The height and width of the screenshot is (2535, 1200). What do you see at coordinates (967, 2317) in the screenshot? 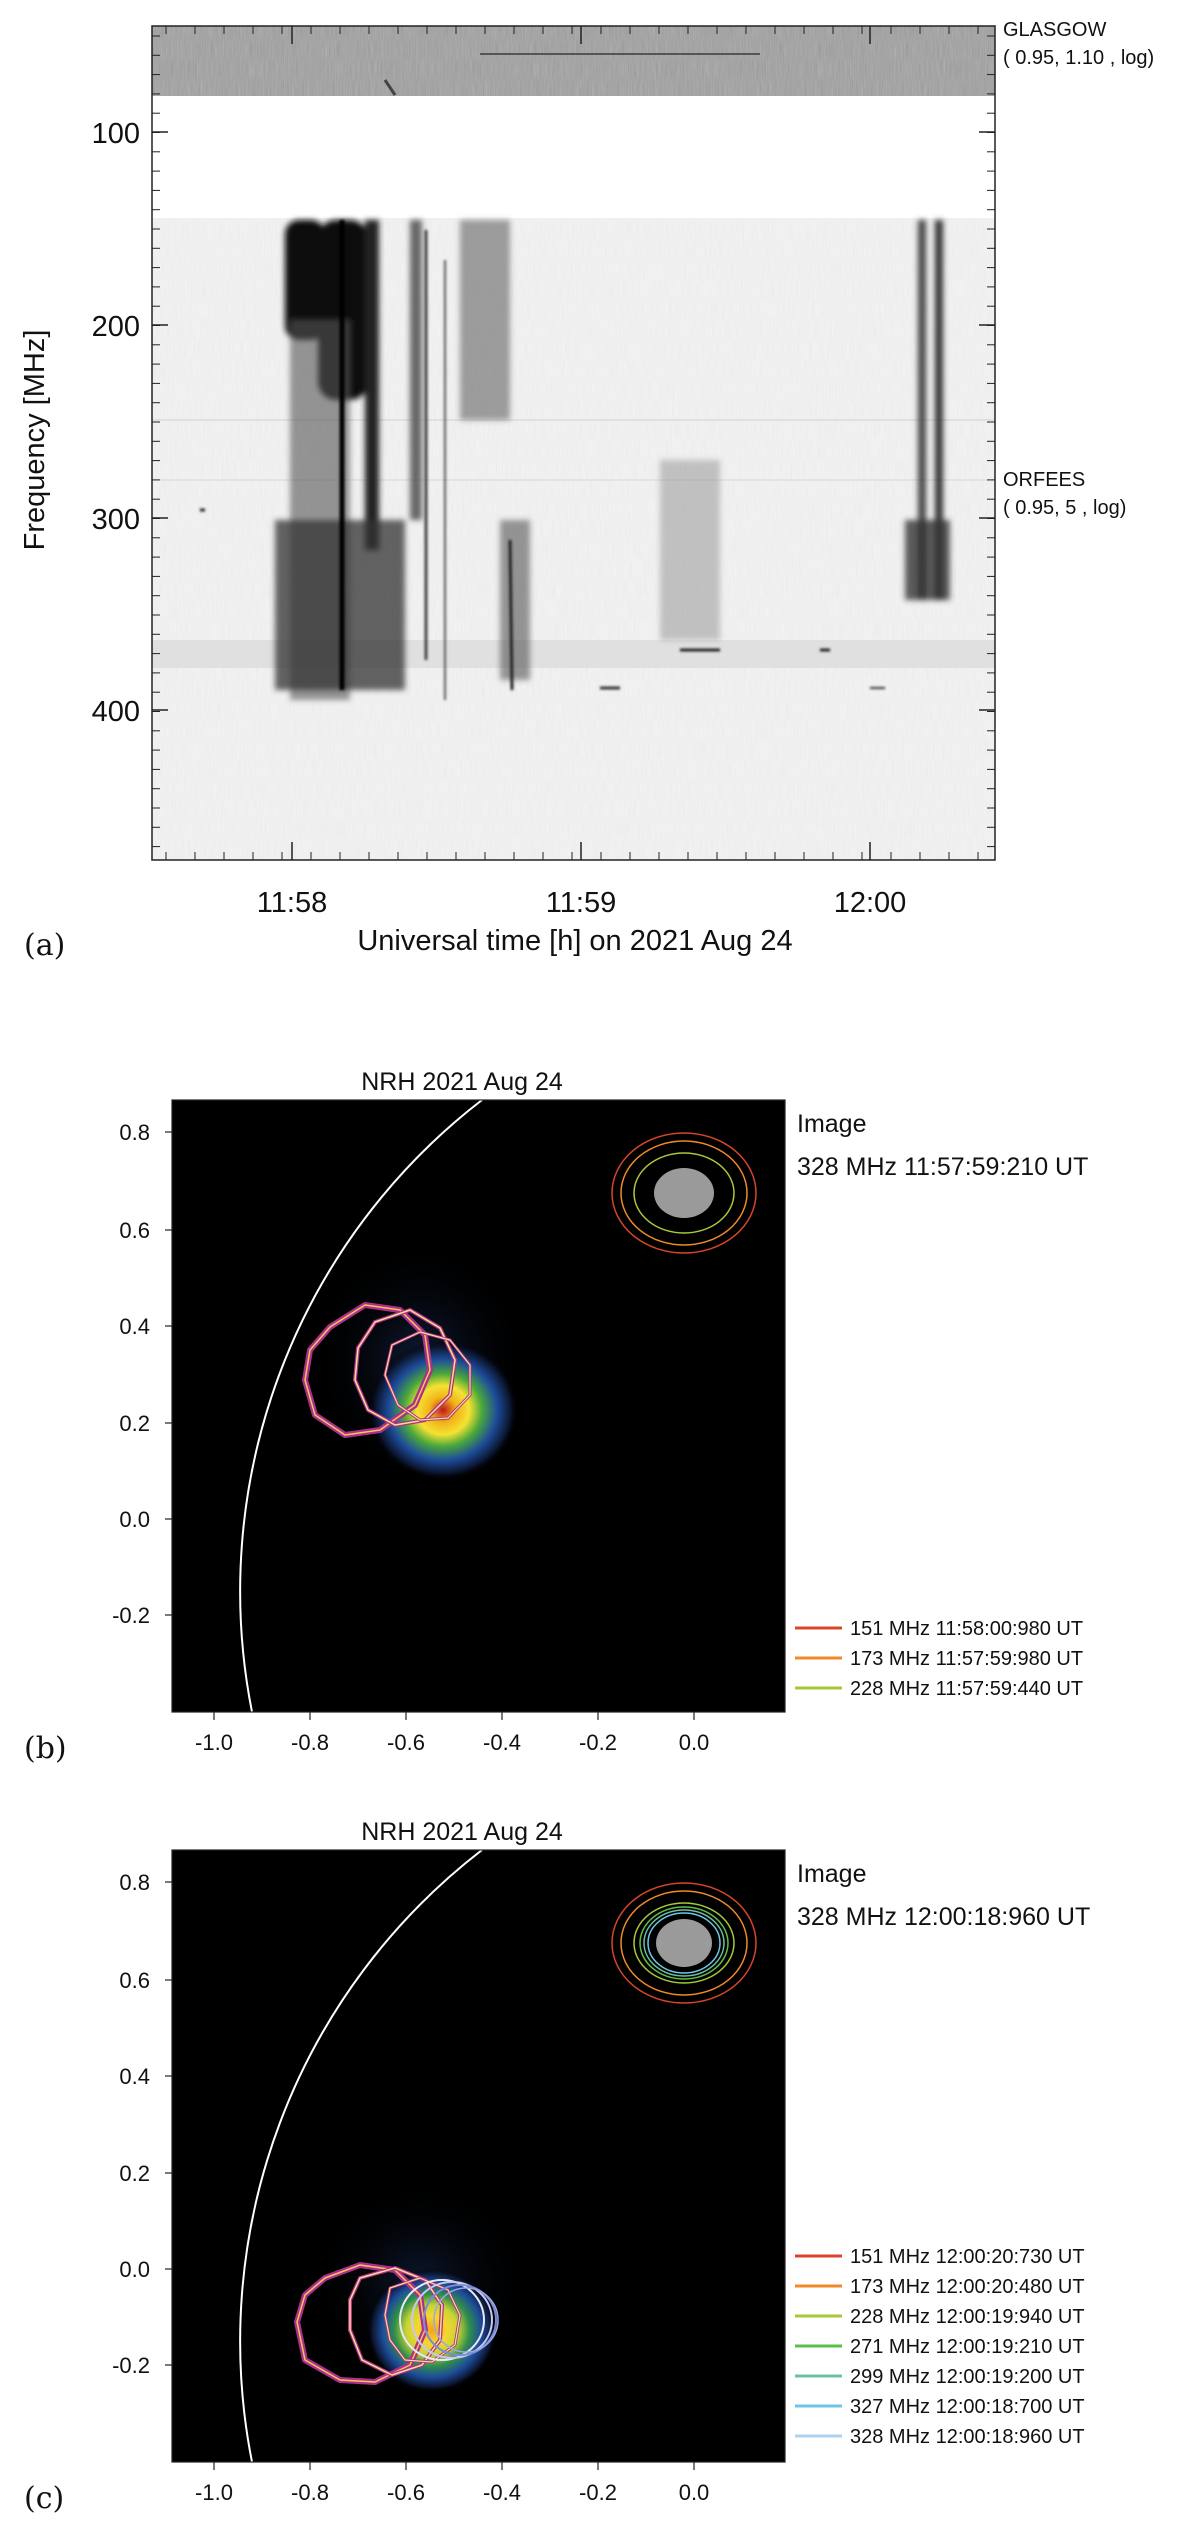
I see `legend-label: 228 MHz 12:00:19:940 UT` at bounding box center [967, 2317].